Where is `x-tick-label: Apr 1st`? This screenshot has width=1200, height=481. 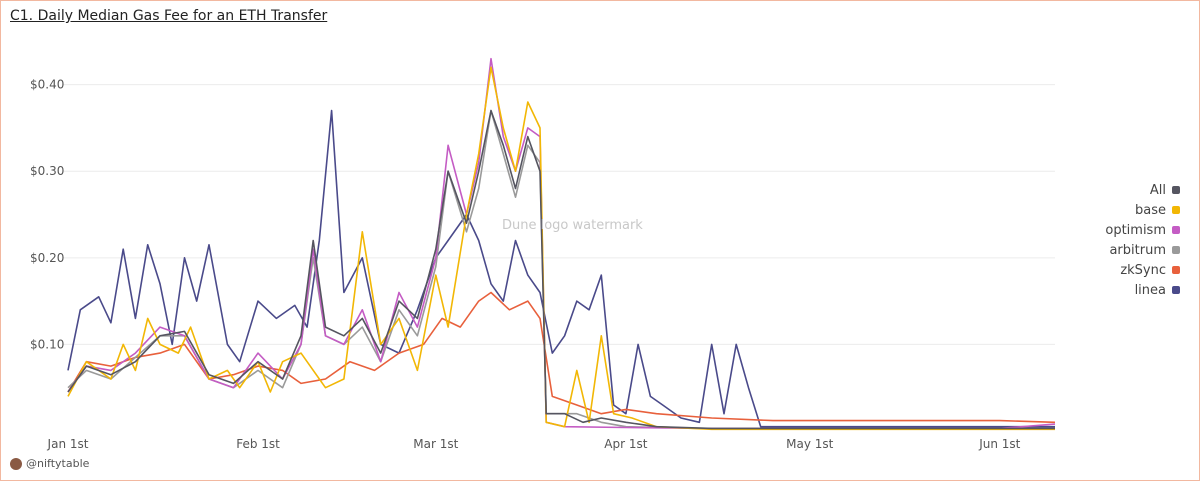 x-tick-label: Apr 1st is located at coordinates (625, 444).